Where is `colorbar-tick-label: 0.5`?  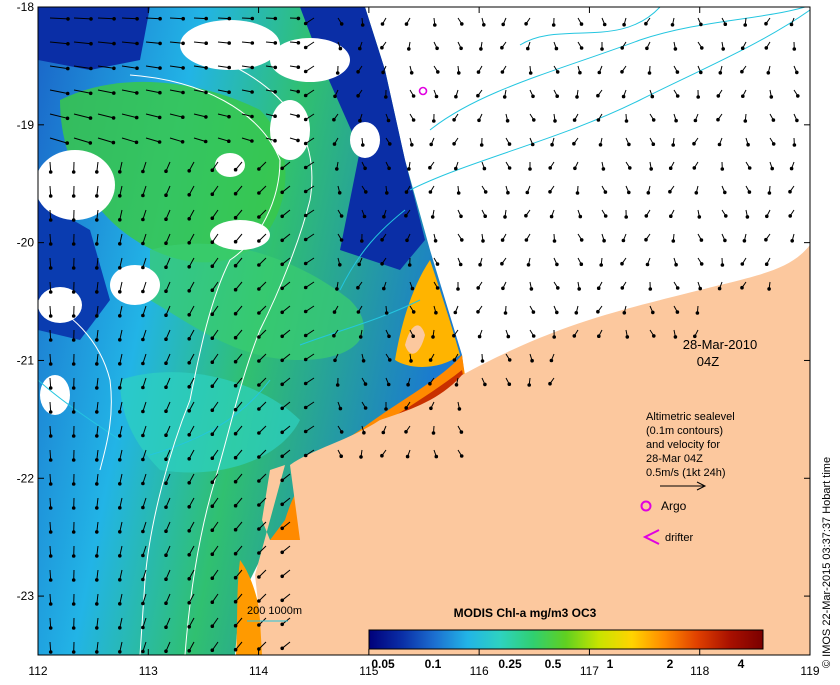
colorbar-tick-label: 0.5 is located at coordinates (553, 664).